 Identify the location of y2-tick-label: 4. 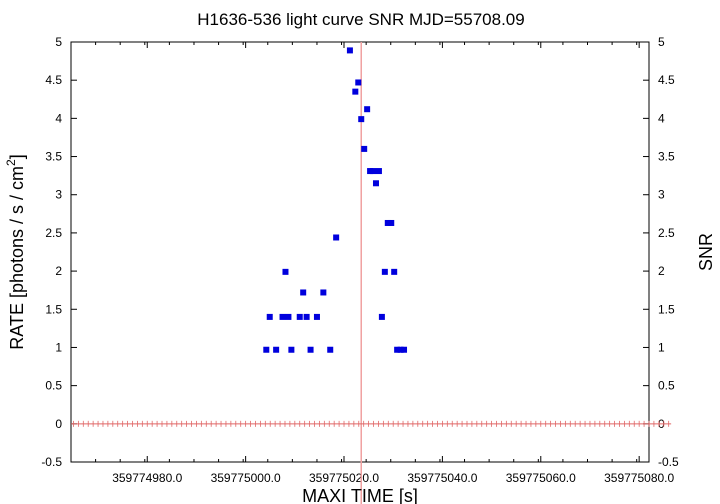
(661, 118).